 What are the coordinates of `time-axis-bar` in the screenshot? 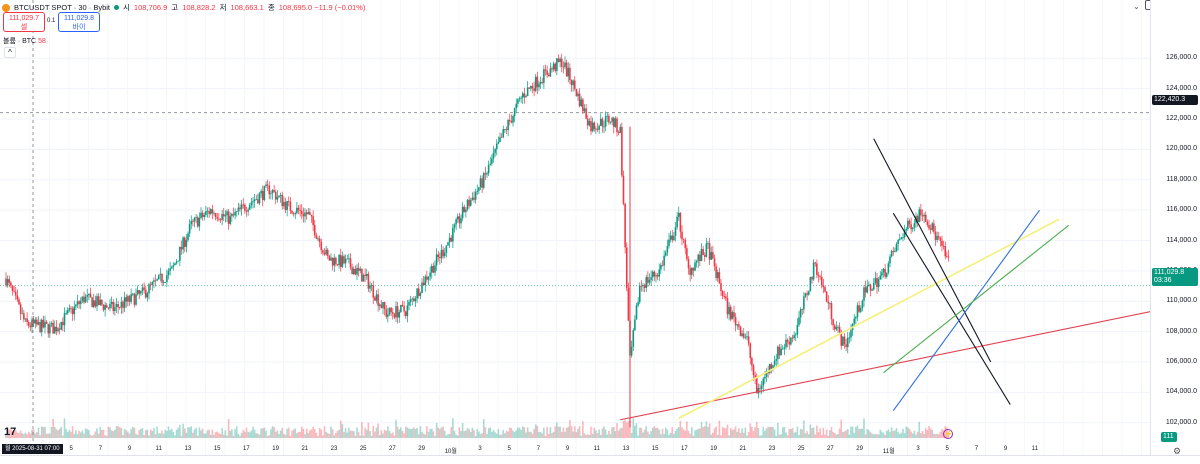 It's located at (600, 459).